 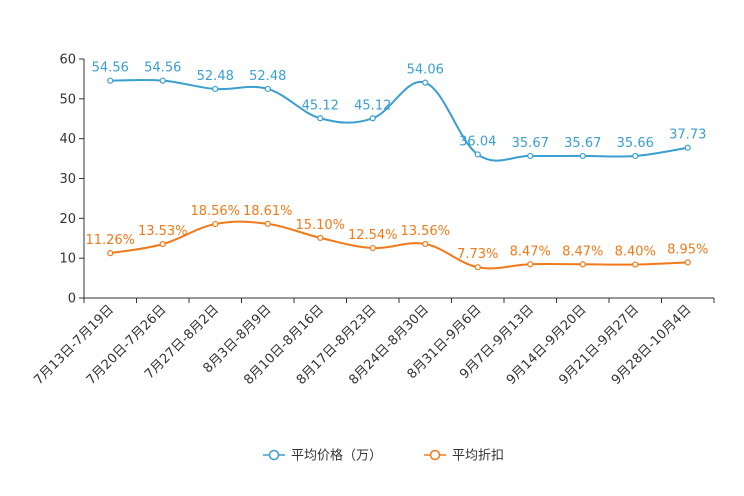 I want to click on series-2-data-label: 15.10%, so click(x=320, y=225).